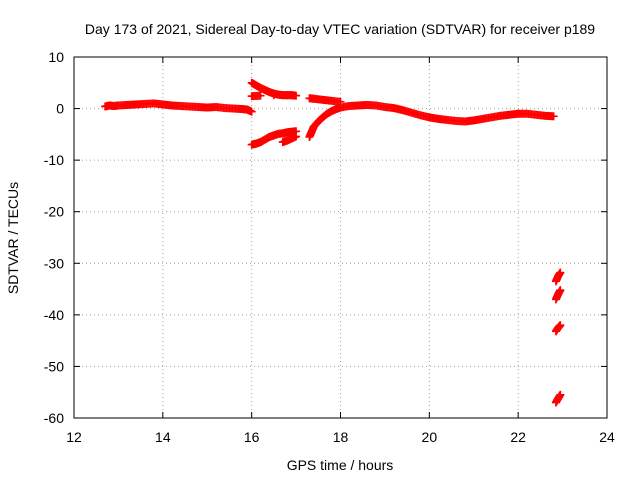 The image size is (640, 480). Describe the element at coordinates (607, 437) in the screenshot. I see `x-tick-label: 24` at that location.